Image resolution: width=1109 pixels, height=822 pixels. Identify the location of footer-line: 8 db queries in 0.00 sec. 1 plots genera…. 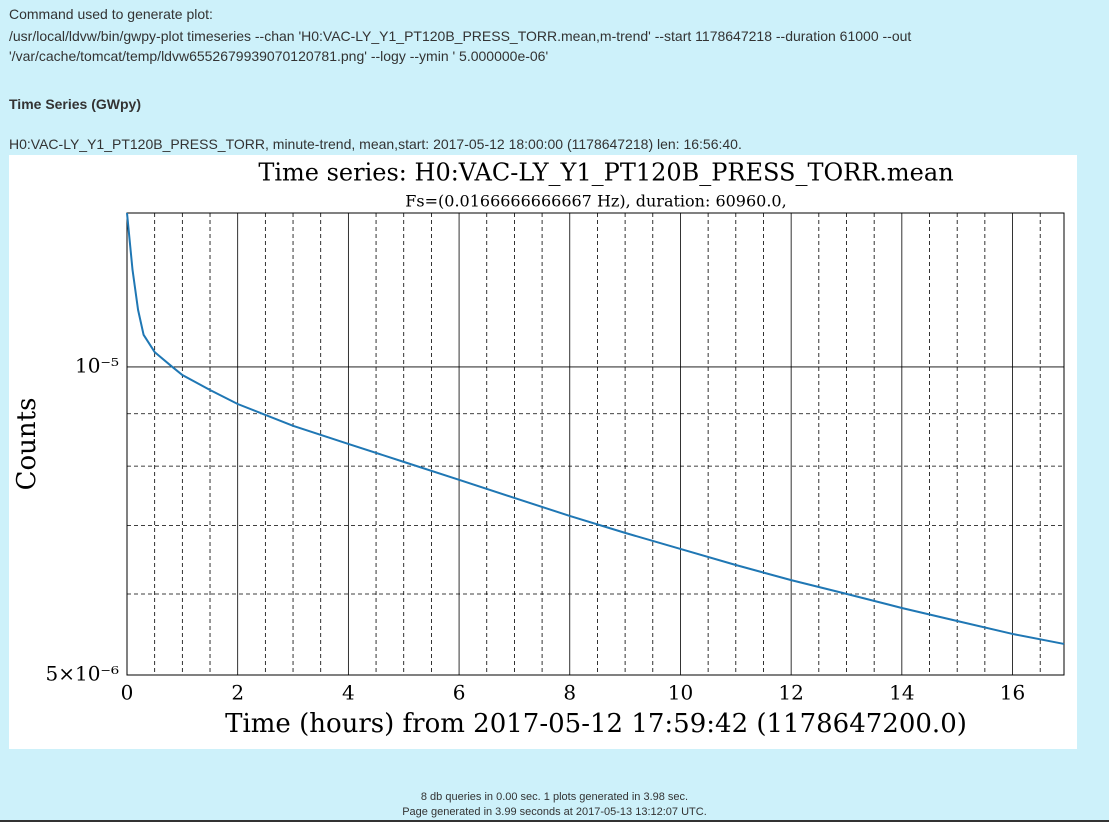
(554, 797).